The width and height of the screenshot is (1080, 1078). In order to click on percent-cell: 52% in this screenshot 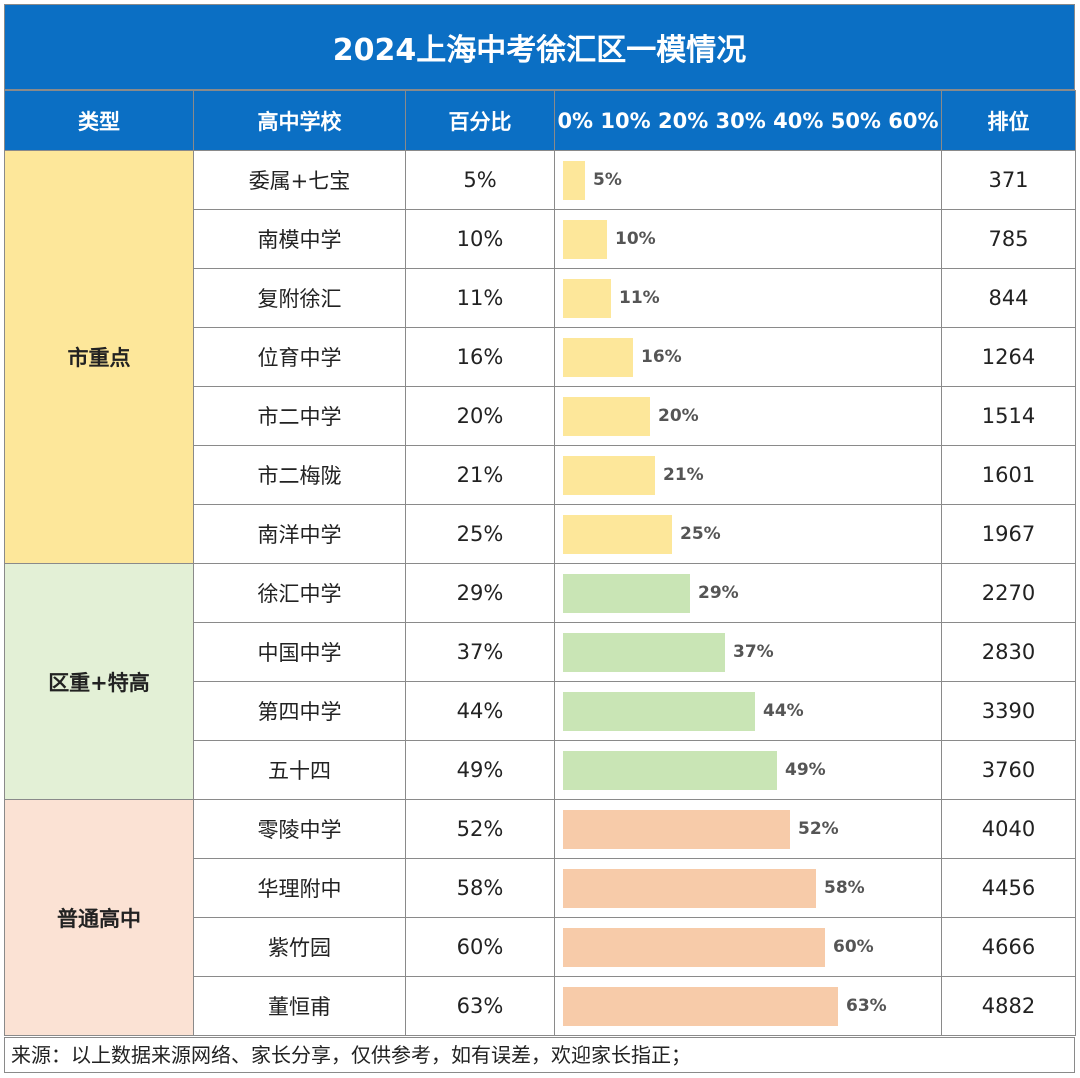, I will do `click(480, 829)`.